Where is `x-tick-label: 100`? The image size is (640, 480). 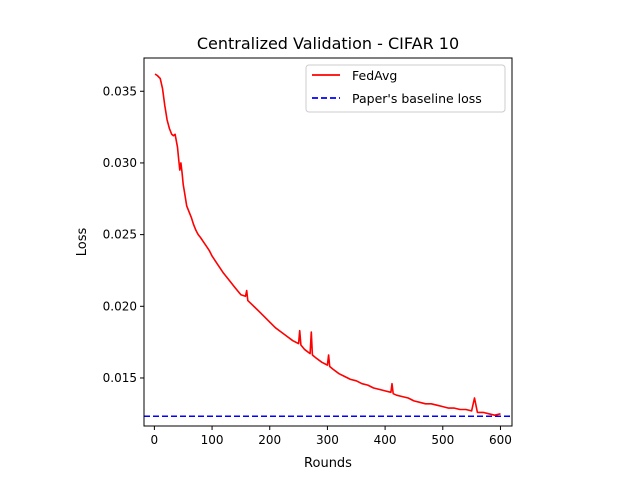 x-tick-label: 100 is located at coordinates (212, 440).